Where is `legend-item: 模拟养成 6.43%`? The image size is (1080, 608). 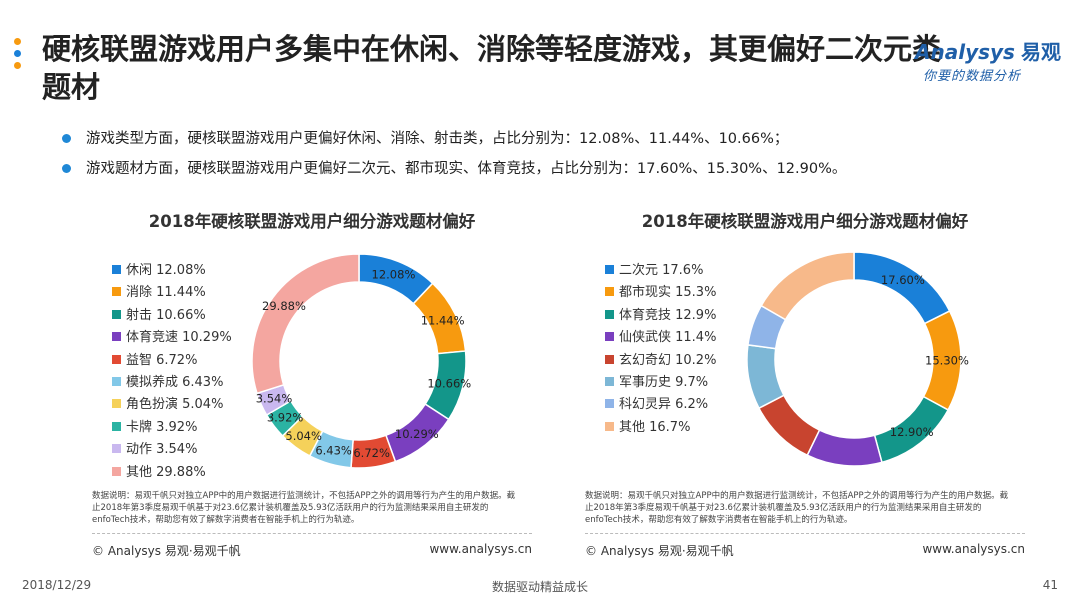 legend-item: 模拟养成 6.43% is located at coordinates (172, 383).